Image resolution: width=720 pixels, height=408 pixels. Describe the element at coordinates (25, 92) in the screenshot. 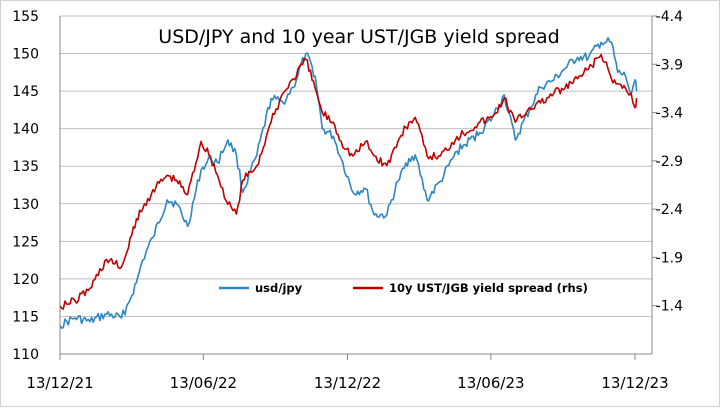

I see `y-left-tick-label: 145` at that location.